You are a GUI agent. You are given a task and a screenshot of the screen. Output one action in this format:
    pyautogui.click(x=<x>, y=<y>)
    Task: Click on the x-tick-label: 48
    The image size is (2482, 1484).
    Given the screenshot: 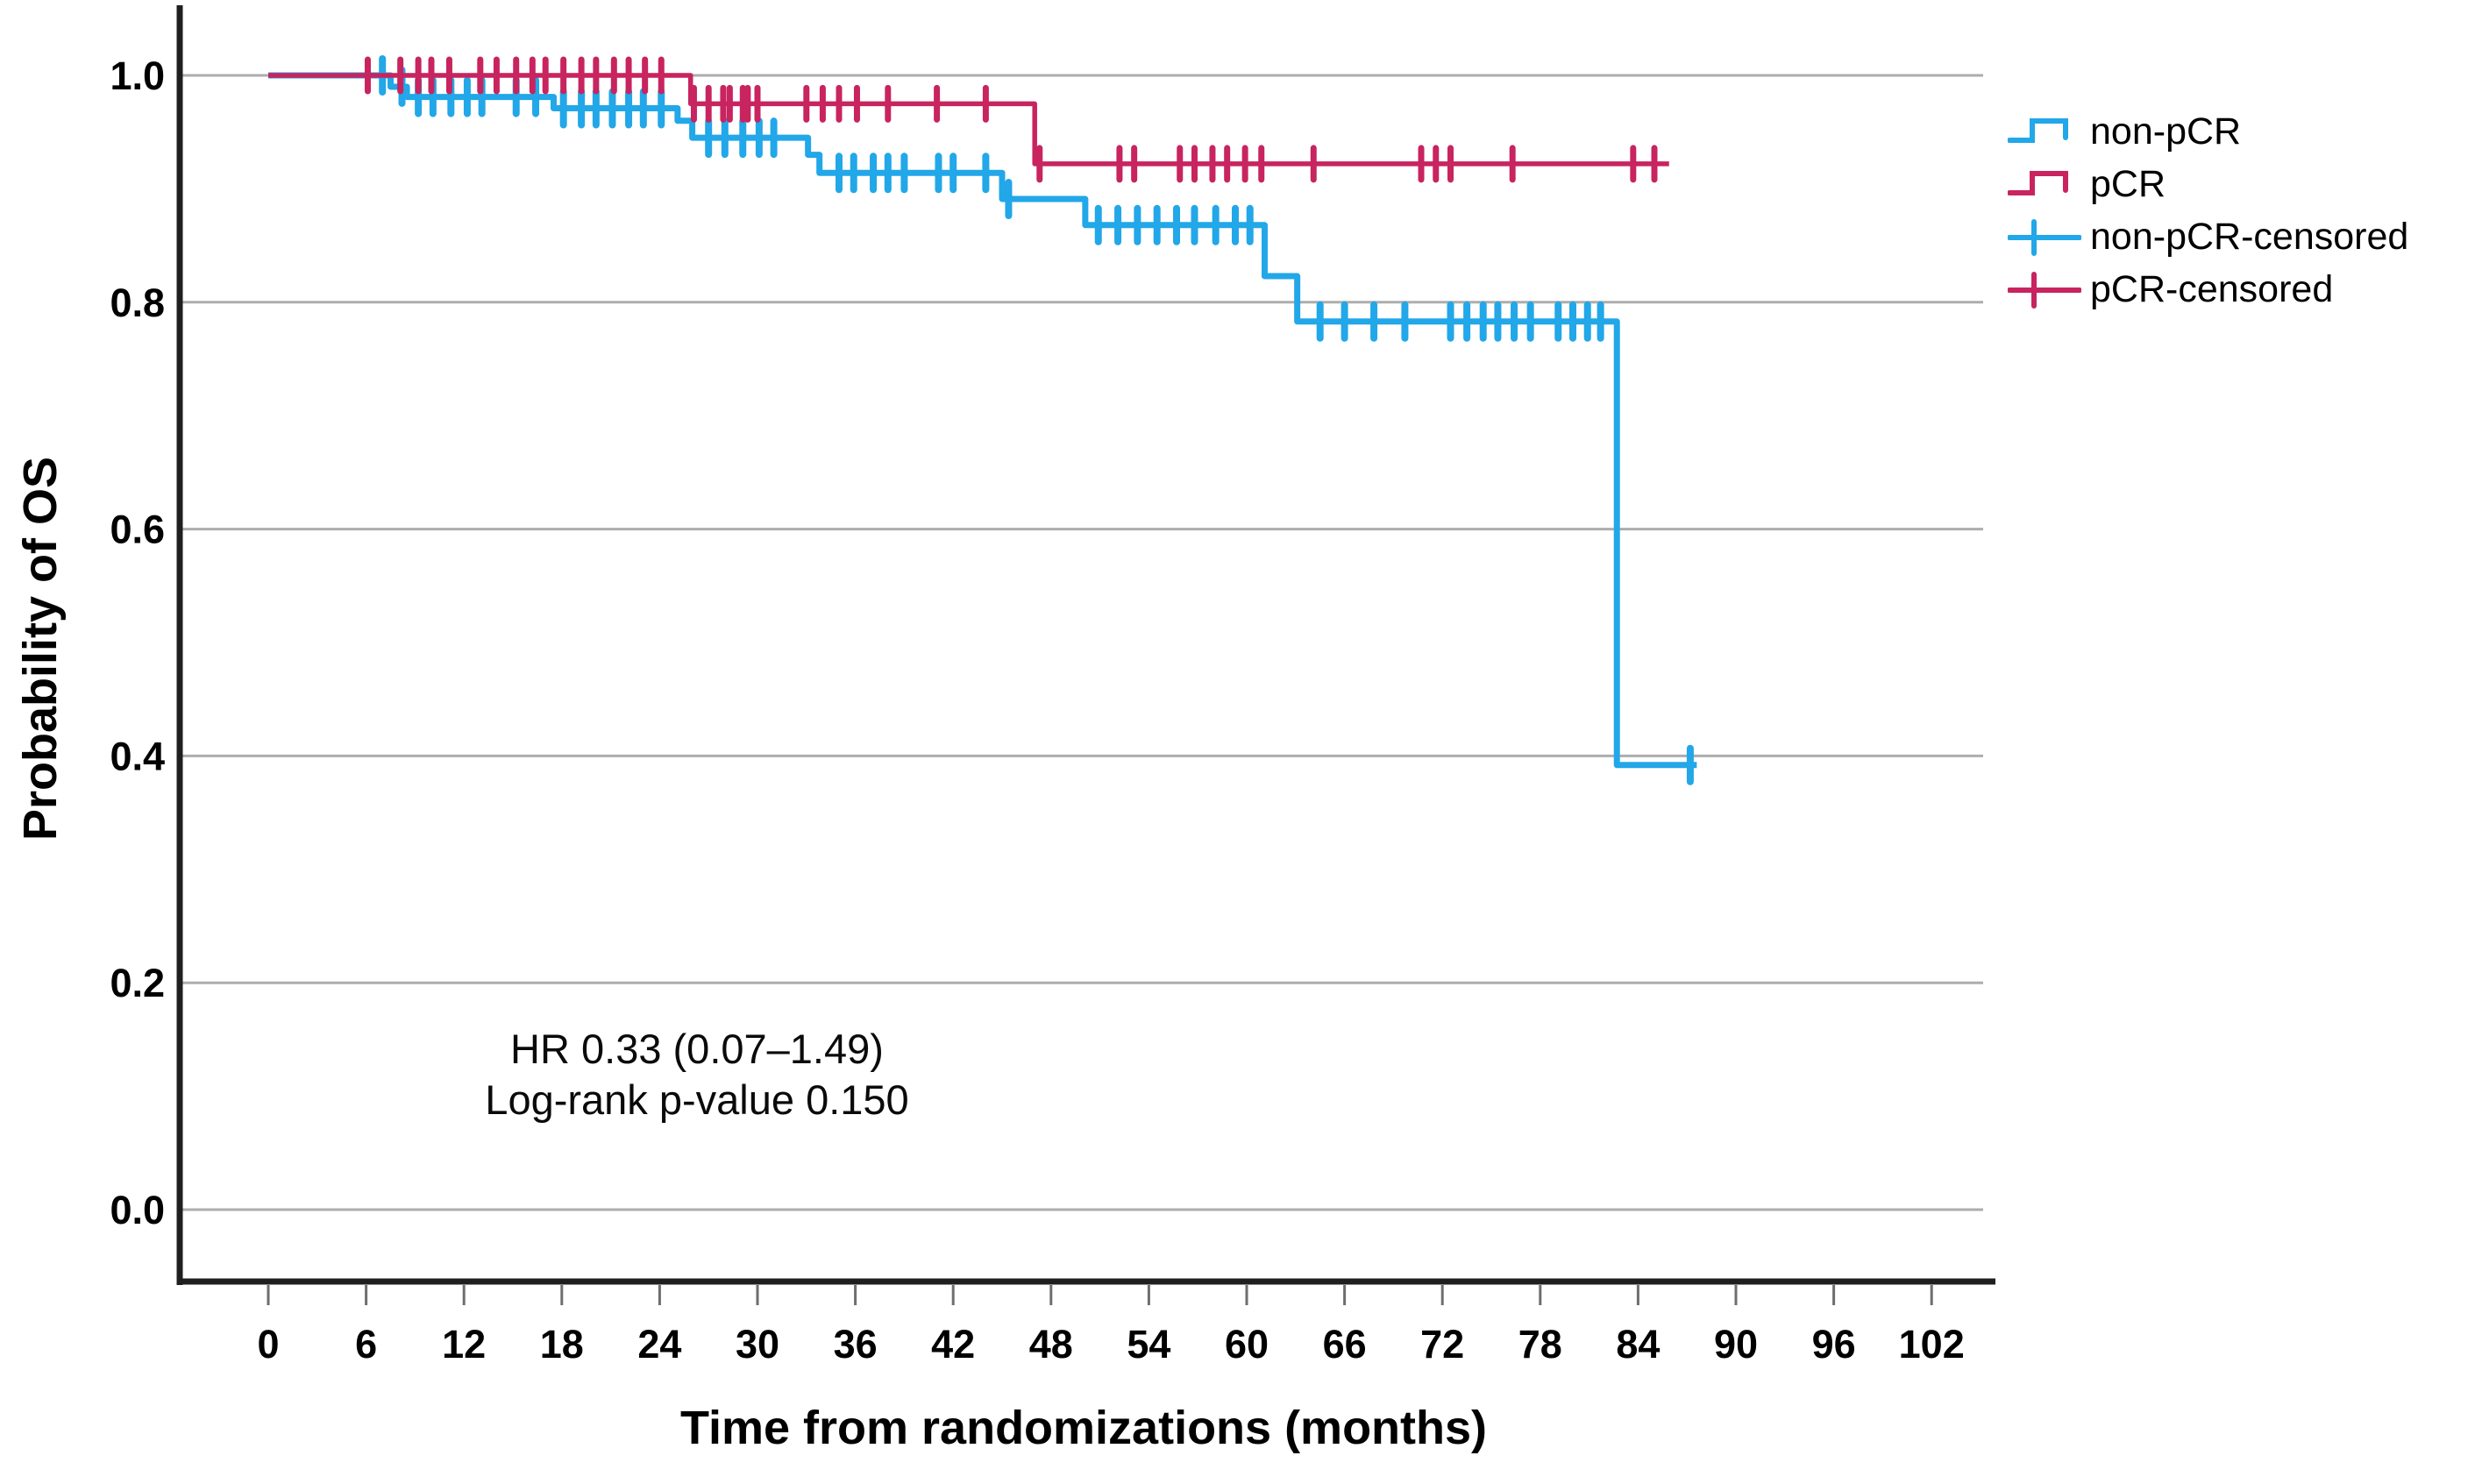 What is the action you would take?
    pyautogui.click(x=1051, y=1345)
    